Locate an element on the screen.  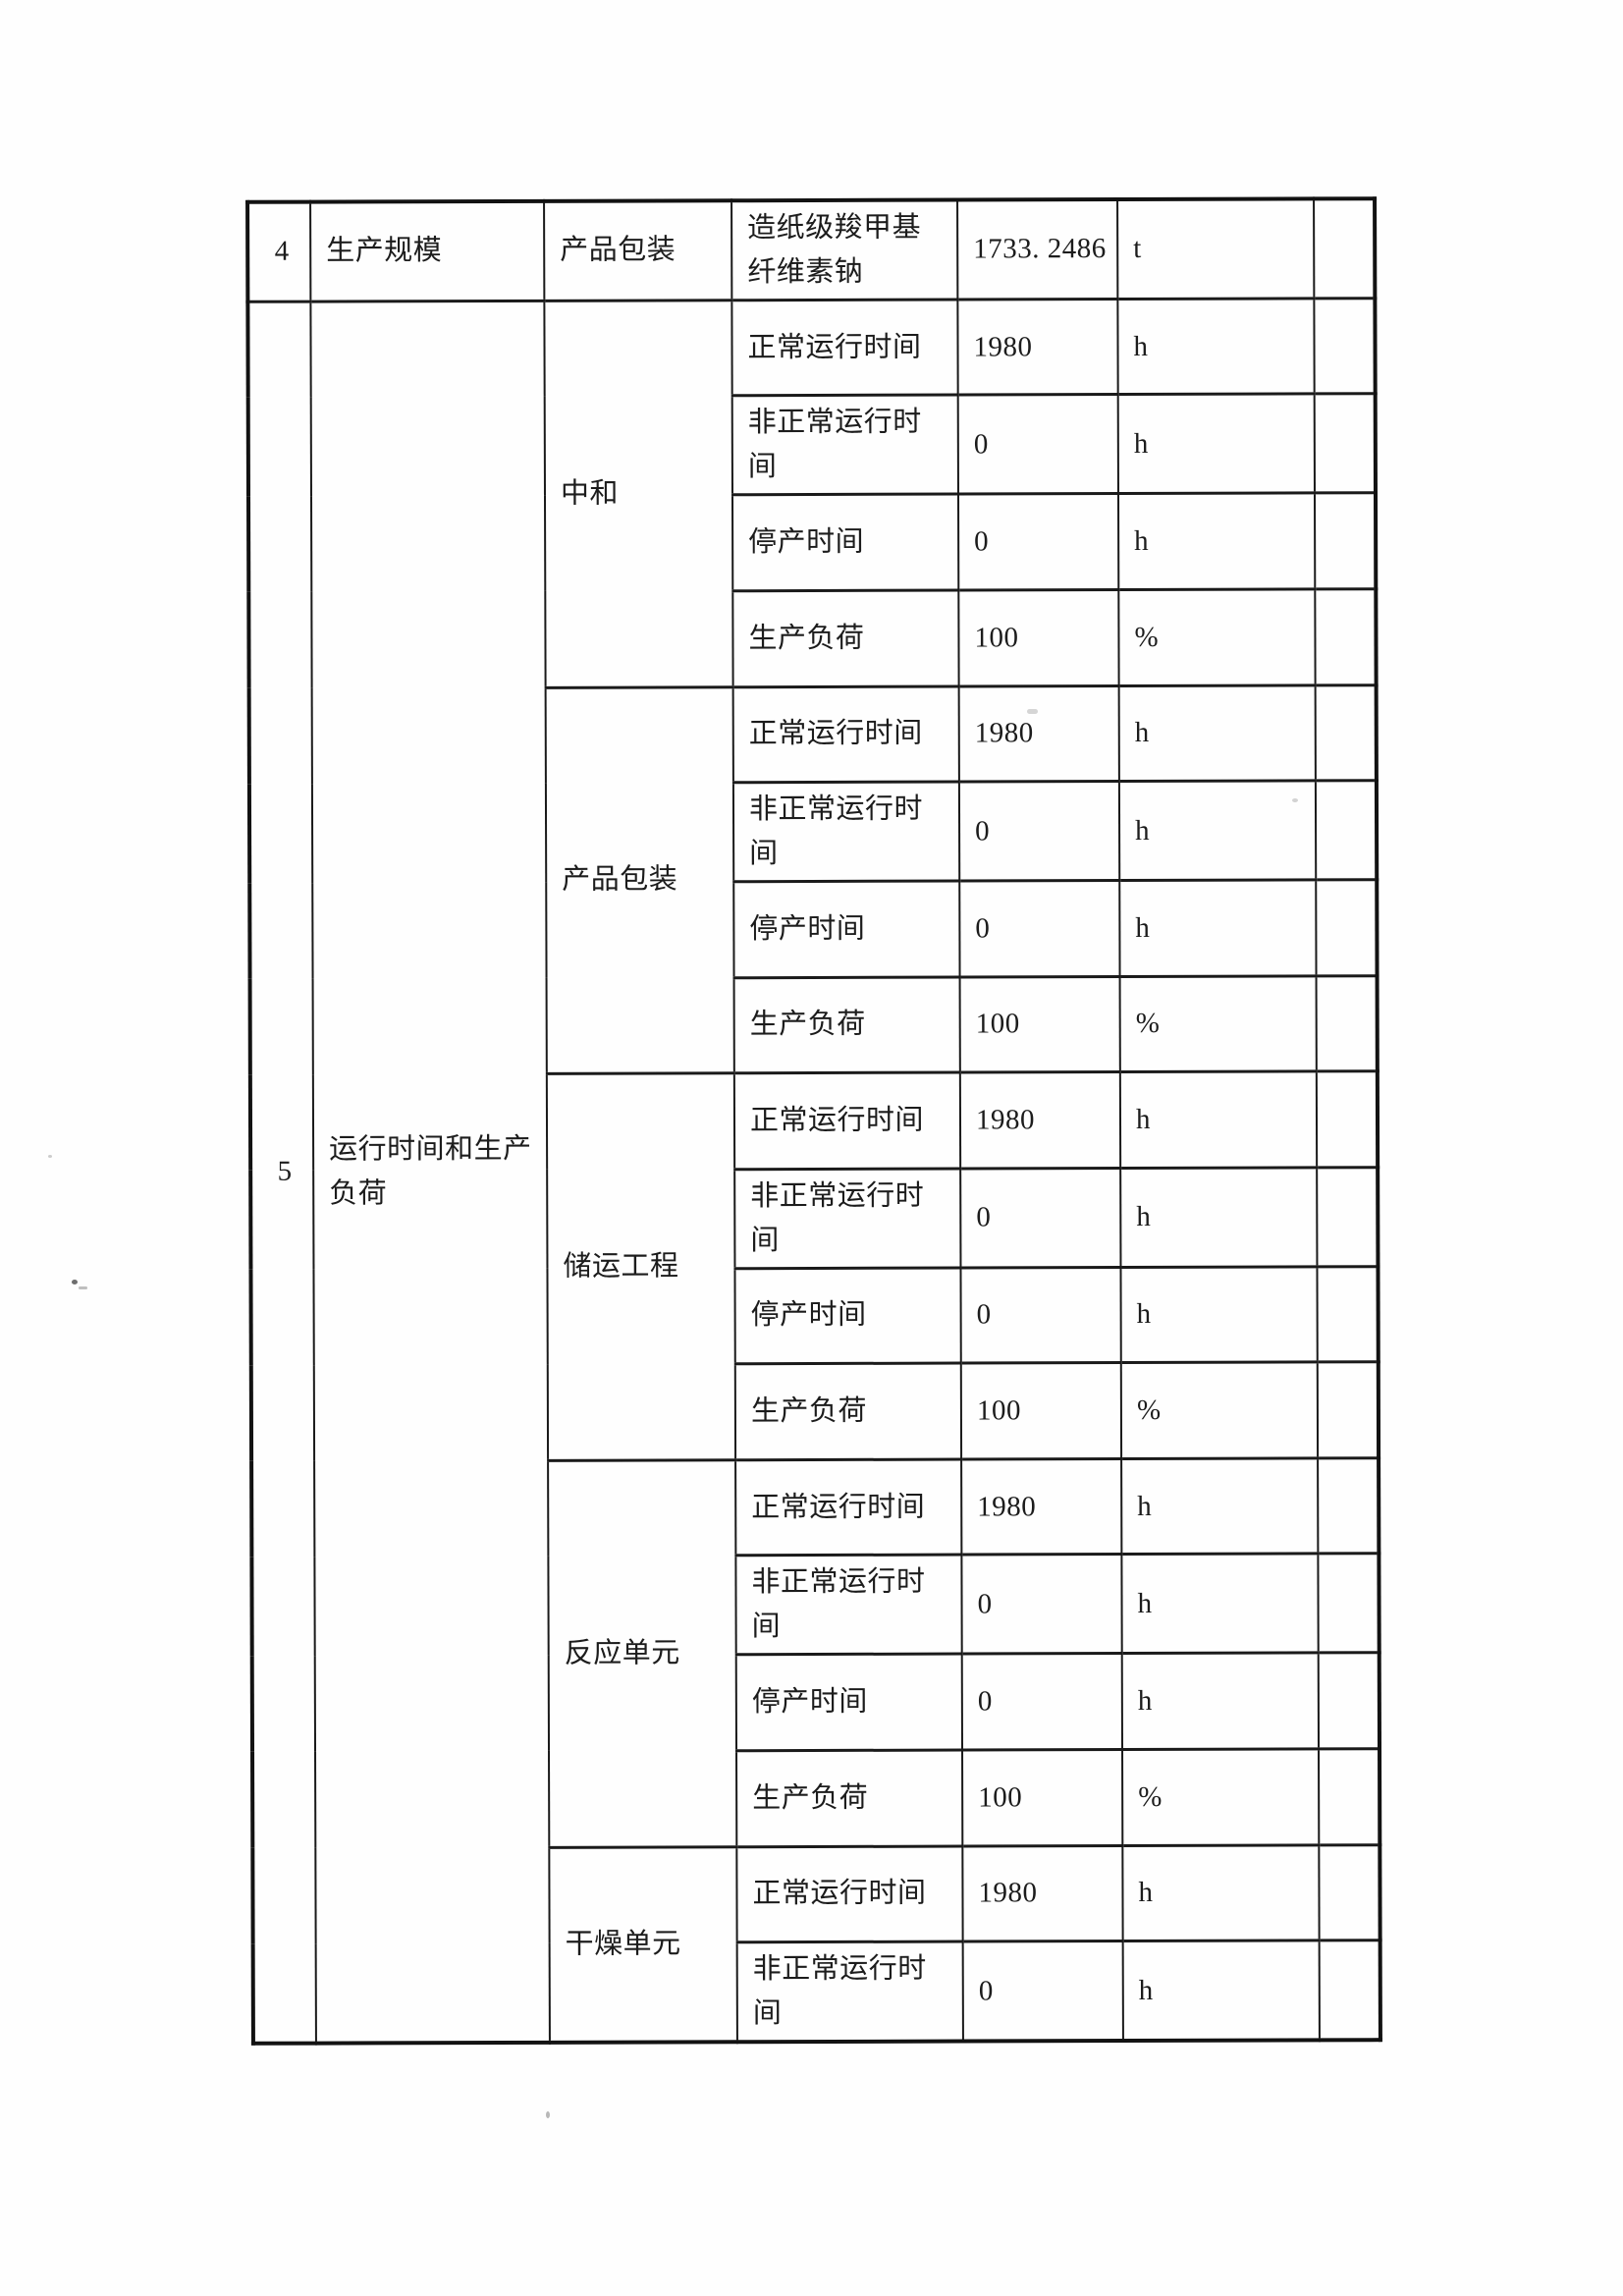
category-cell: 运行时间和生产负荷 is located at coordinates (430, 1172).